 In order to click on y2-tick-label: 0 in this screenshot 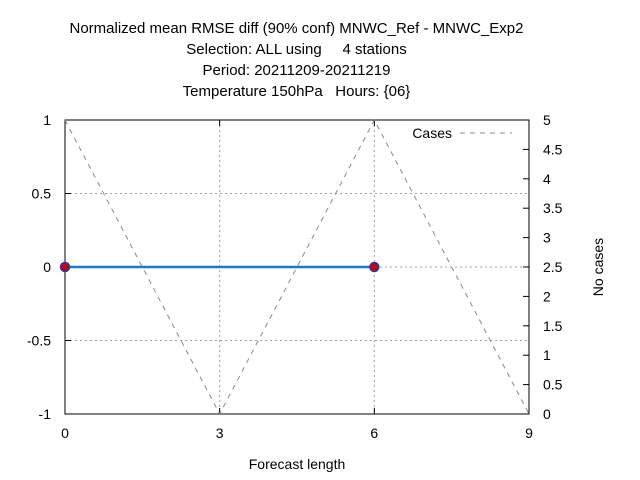, I will do `click(547, 414)`.